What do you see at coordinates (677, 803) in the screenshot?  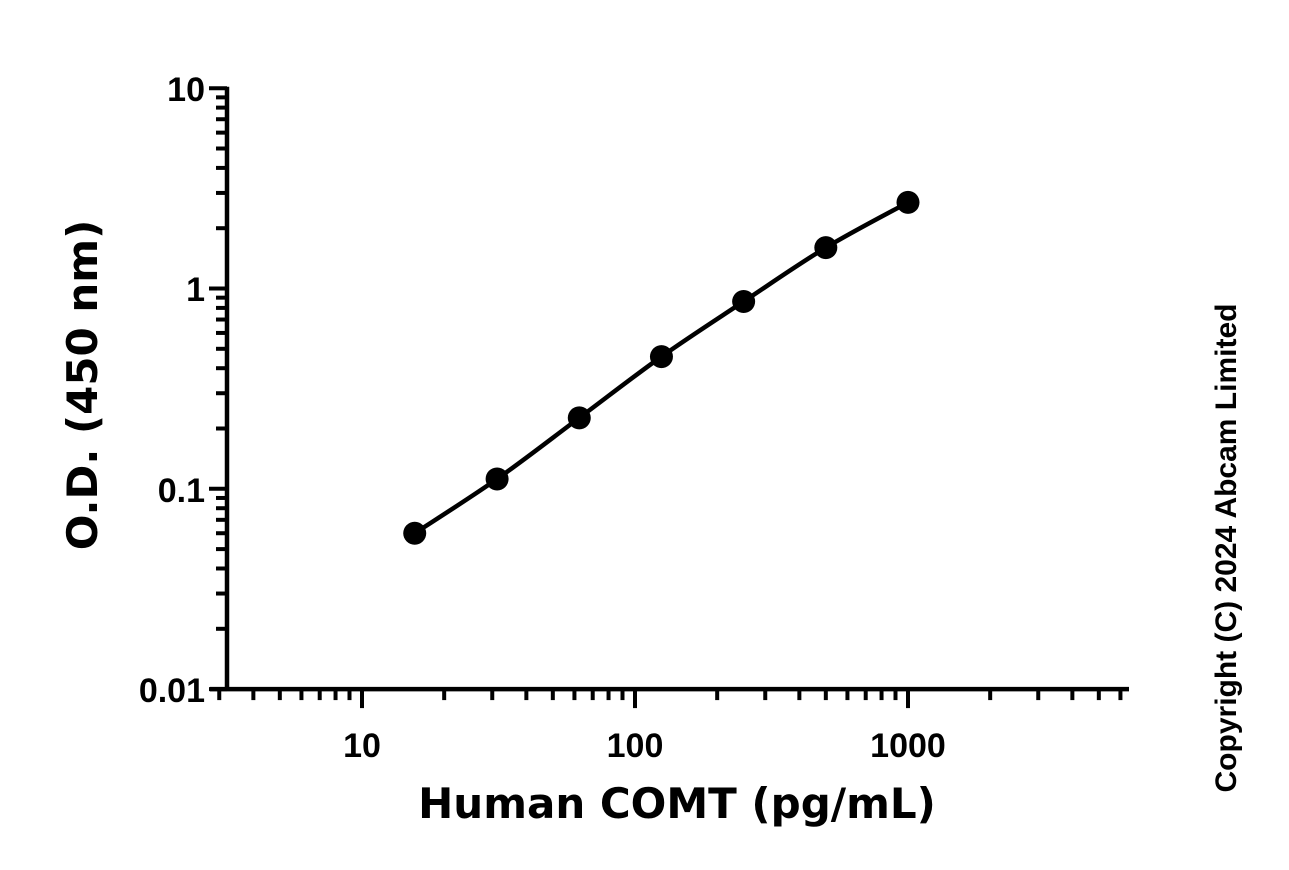 I see `x-axis-title: Human COMT (pg/mL)` at bounding box center [677, 803].